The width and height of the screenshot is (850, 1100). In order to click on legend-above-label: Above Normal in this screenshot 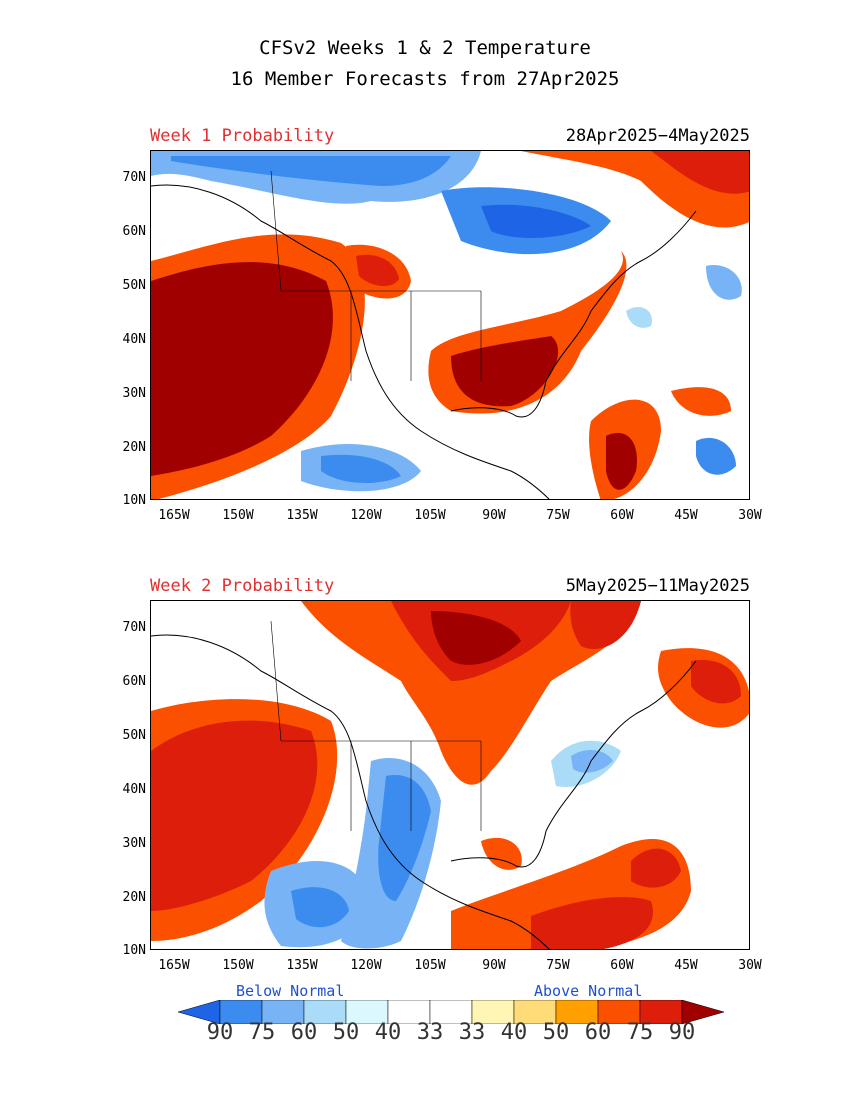, I will do `click(588, 991)`.